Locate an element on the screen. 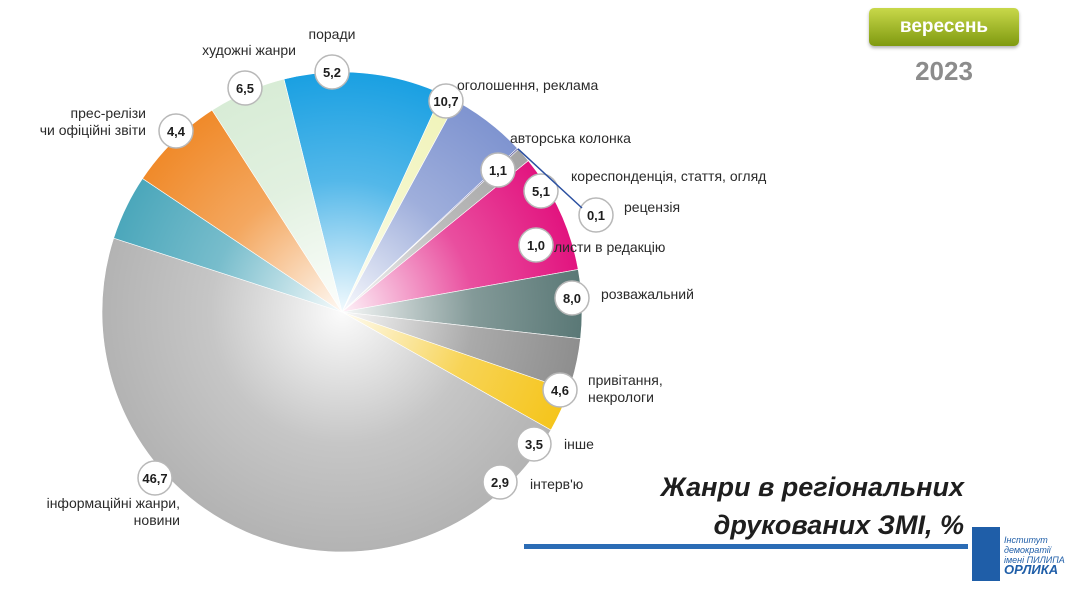 The width and height of the screenshot is (1092, 596). data-label-8: 2,9 is located at coordinates (500, 482).